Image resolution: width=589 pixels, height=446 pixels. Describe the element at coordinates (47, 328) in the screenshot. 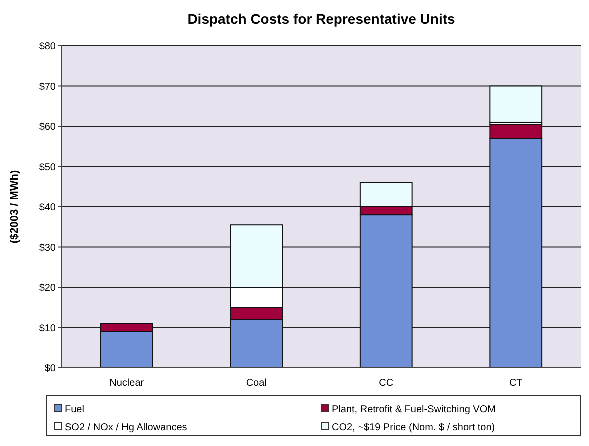

I see `y-tick-label: $10` at that location.